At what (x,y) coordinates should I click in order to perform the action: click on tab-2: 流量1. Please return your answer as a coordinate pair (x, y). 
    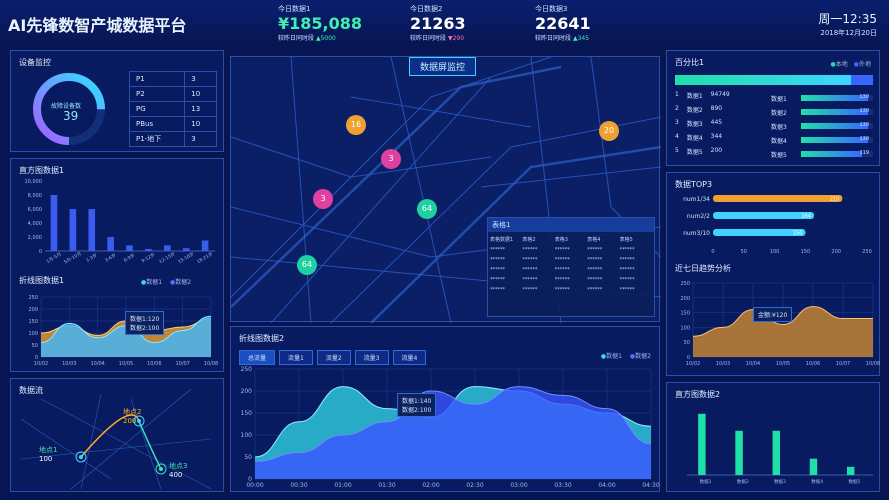
    Looking at the image, I should click on (296, 357).